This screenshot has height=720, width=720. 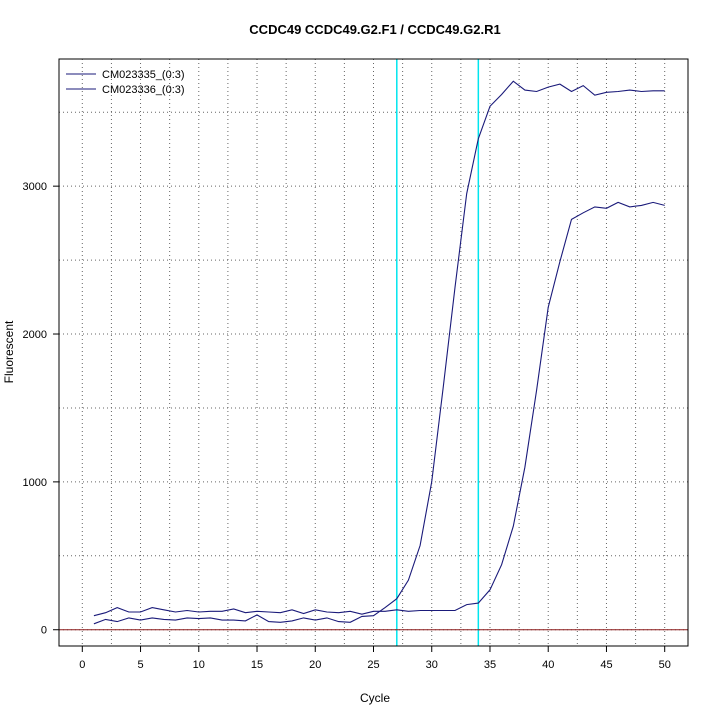 I want to click on legend-label: CM023335_(0:3), so click(x=143, y=75).